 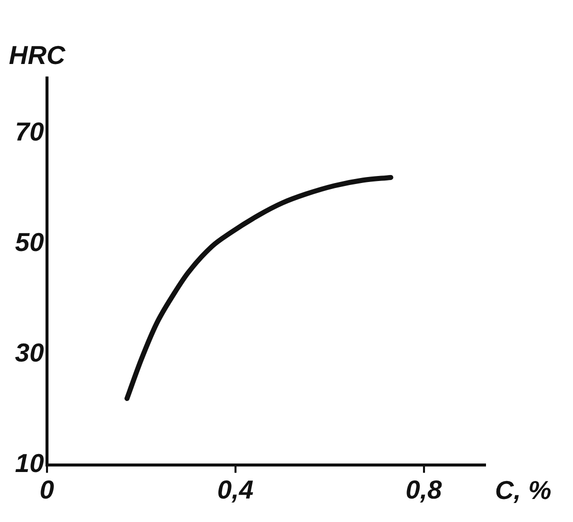 I want to click on y-tick-label: 30, so click(x=29, y=352).